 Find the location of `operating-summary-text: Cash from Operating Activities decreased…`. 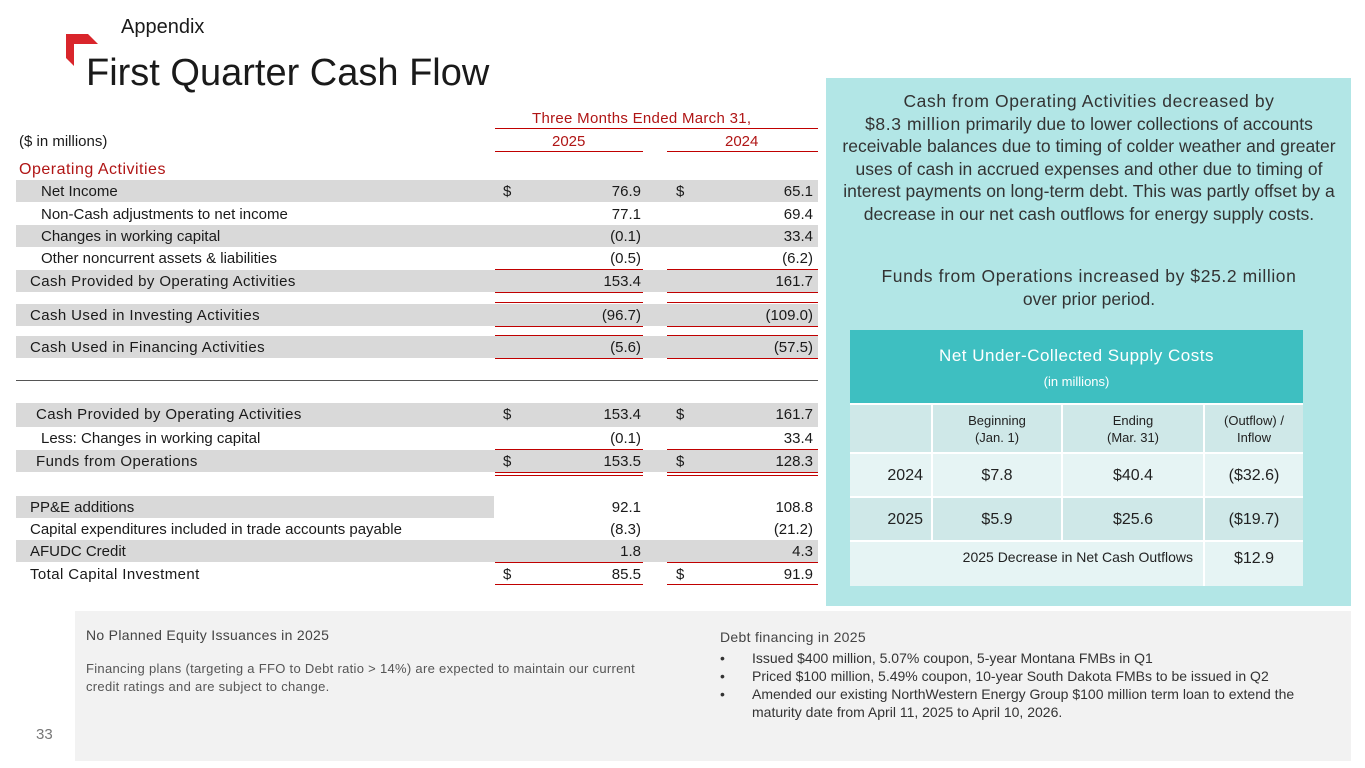

operating-summary-text: Cash from Operating Activities decreased… is located at coordinates (1089, 157).